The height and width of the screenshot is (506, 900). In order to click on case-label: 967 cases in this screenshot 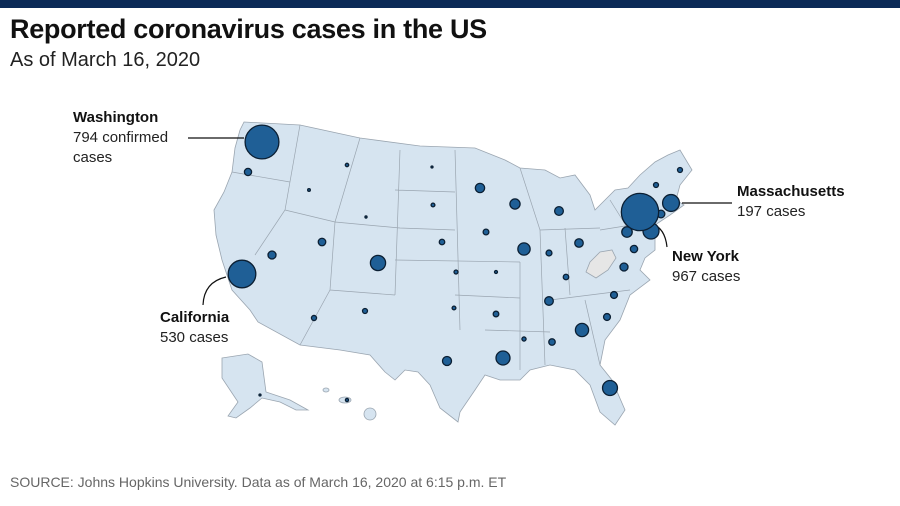, I will do `click(706, 276)`.